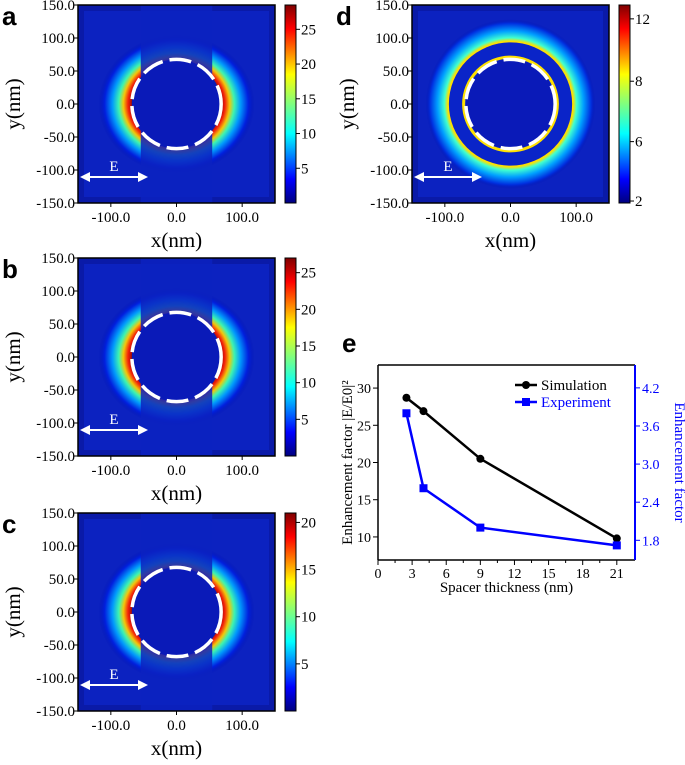 The image size is (685, 765). What do you see at coordinates (511, 479) in the screenshot?
I see `series-line-experiment` at bounding box center [511, 479].